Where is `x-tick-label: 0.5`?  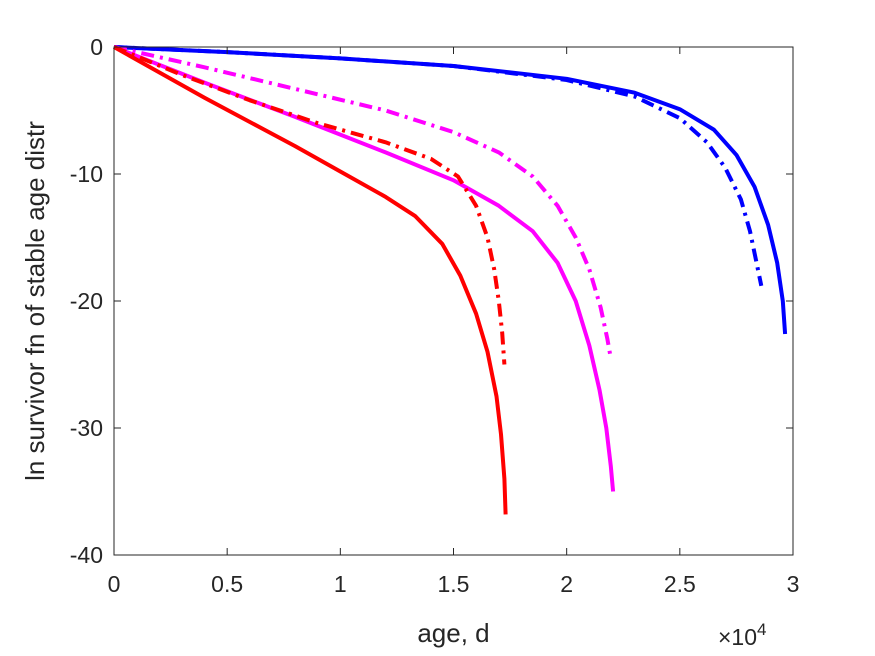 x-tick-label: 0.5 is located at coordinates (227, 584).